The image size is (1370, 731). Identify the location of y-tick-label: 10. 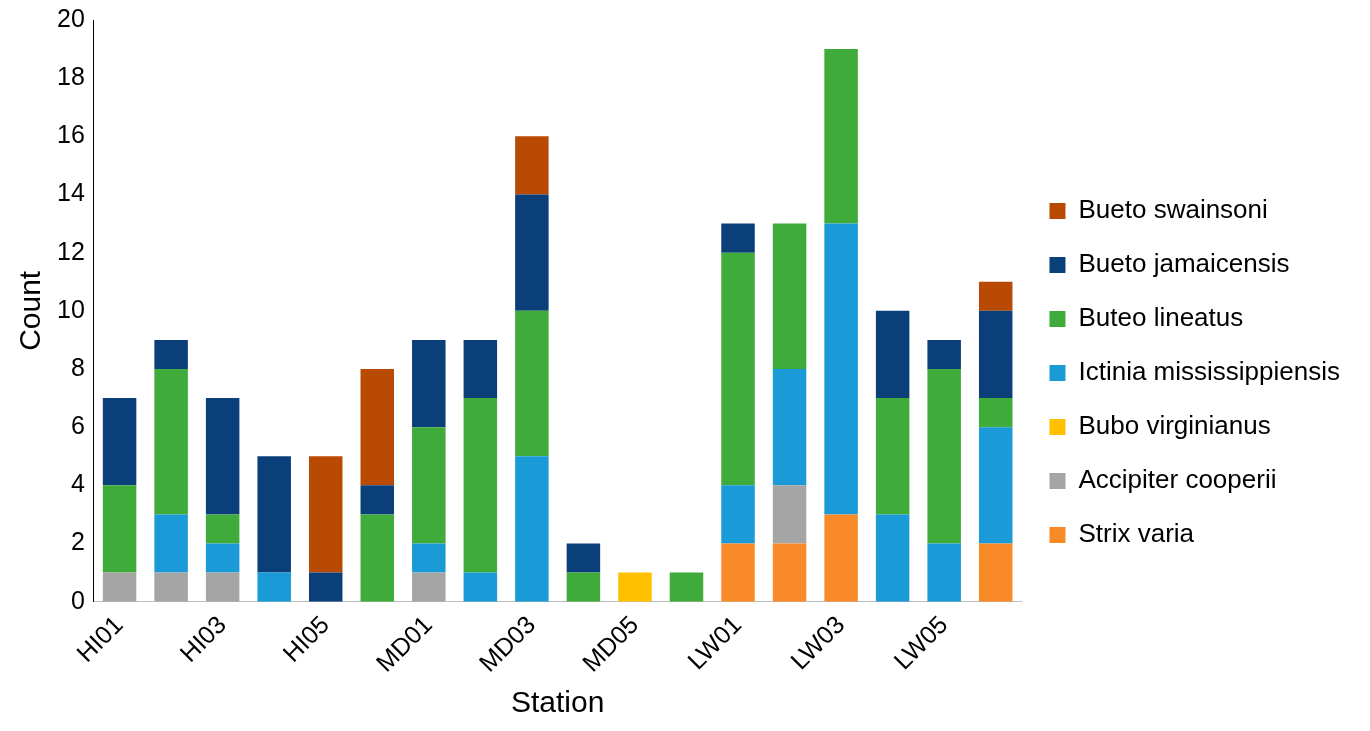
(71, 308).